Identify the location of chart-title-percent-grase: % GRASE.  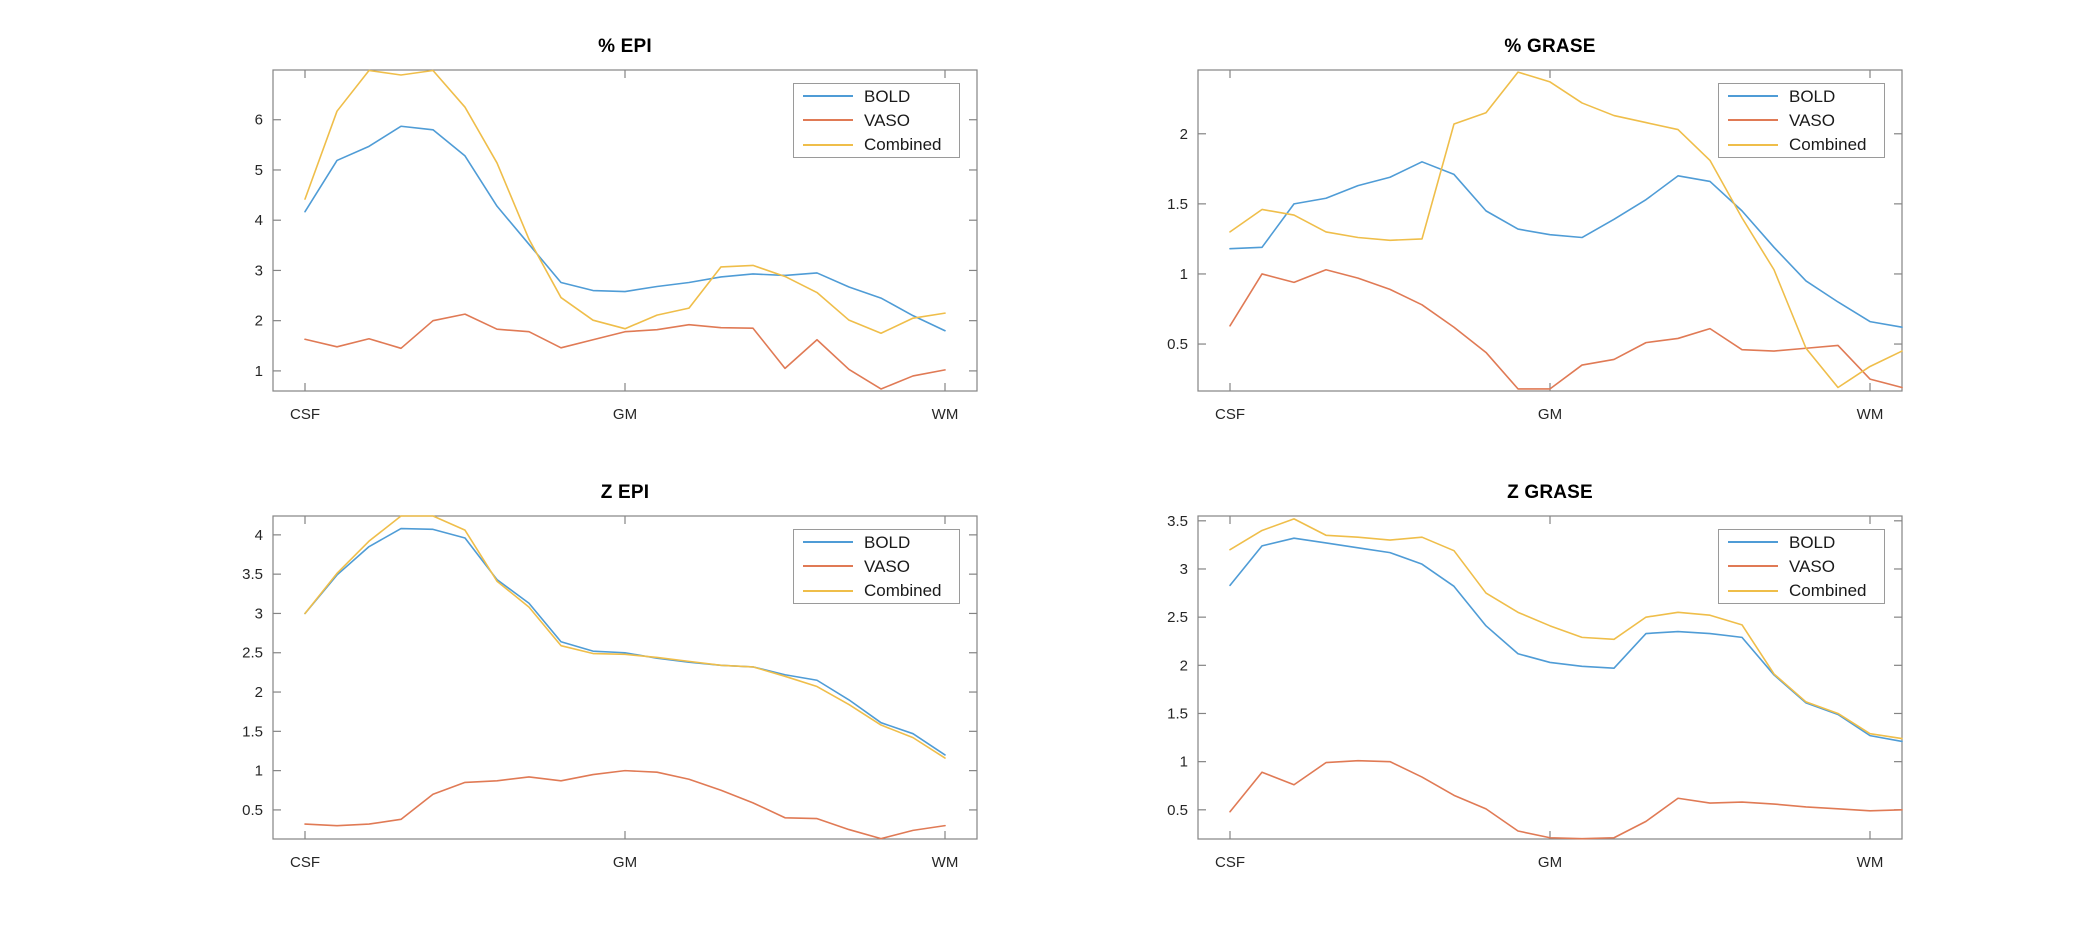
(1550, 46).